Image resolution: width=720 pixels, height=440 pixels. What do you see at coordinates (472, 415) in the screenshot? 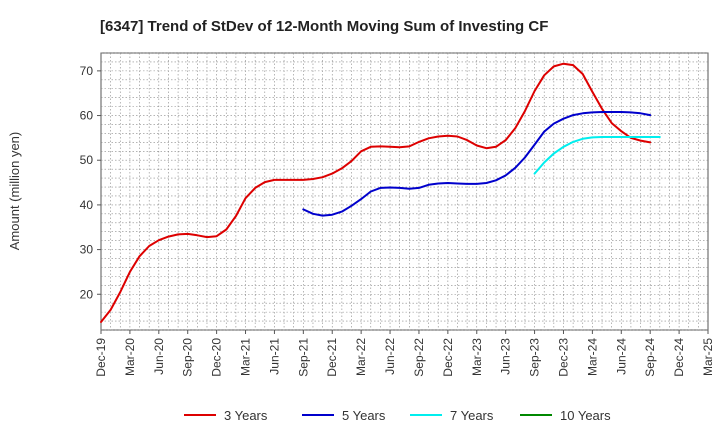
I see `legend-label: 7 Years` at bounding box center [472, 415].